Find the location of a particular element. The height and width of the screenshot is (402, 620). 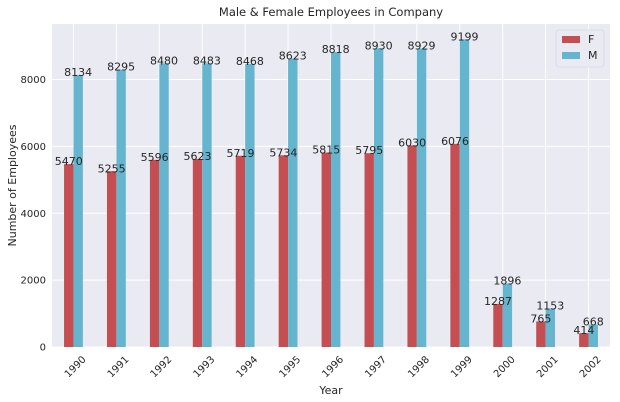

bar-m-1991 is located at coordinates (121, 208).